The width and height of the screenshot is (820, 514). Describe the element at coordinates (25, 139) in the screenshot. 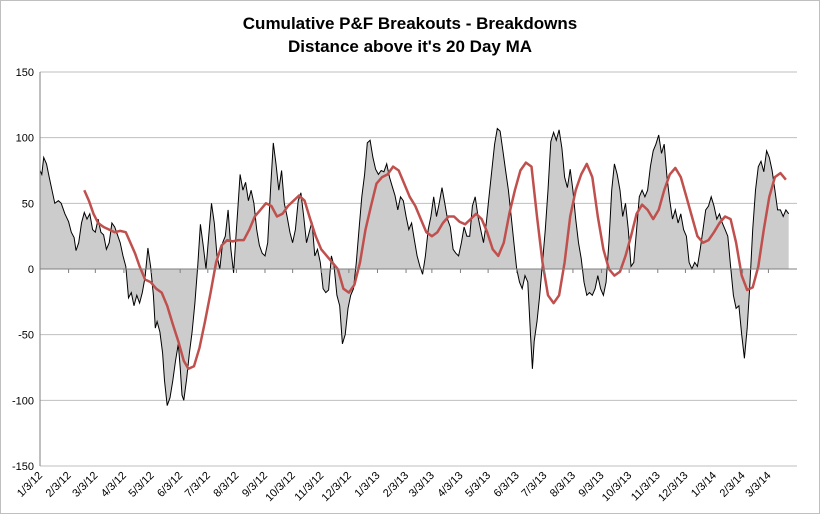

I see `y-tick-label: 100` at that location.